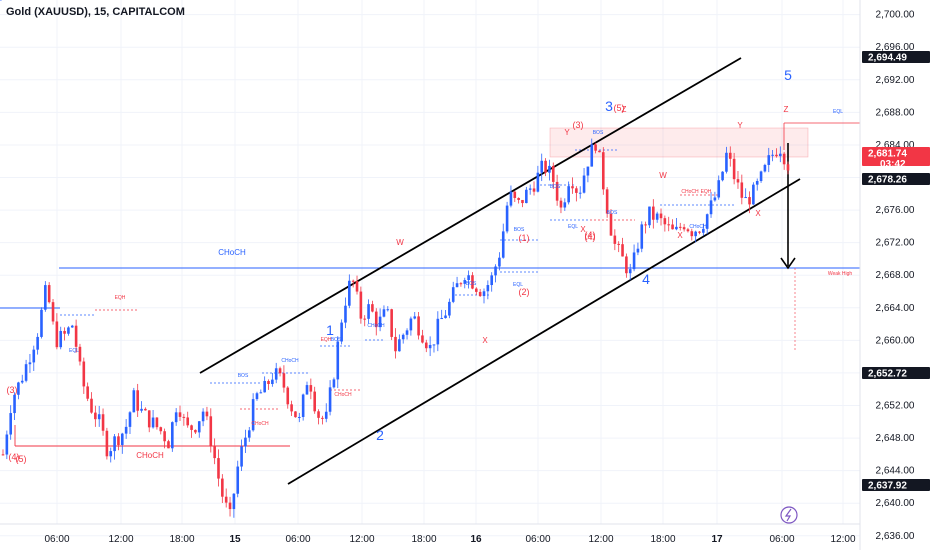  What do you see at coordinates (624, 109) in the screenshot?
I see `pattern-label: Z` at bounding box center [624, 109].